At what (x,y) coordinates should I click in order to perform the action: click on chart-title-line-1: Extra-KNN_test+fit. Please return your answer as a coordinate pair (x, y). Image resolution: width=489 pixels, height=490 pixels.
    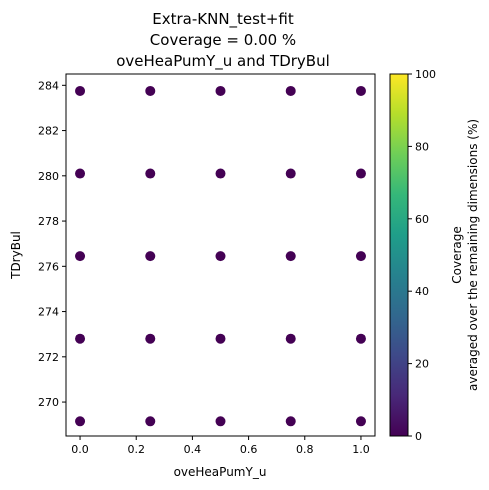
    Looking at the image, I should click on (223, 19).